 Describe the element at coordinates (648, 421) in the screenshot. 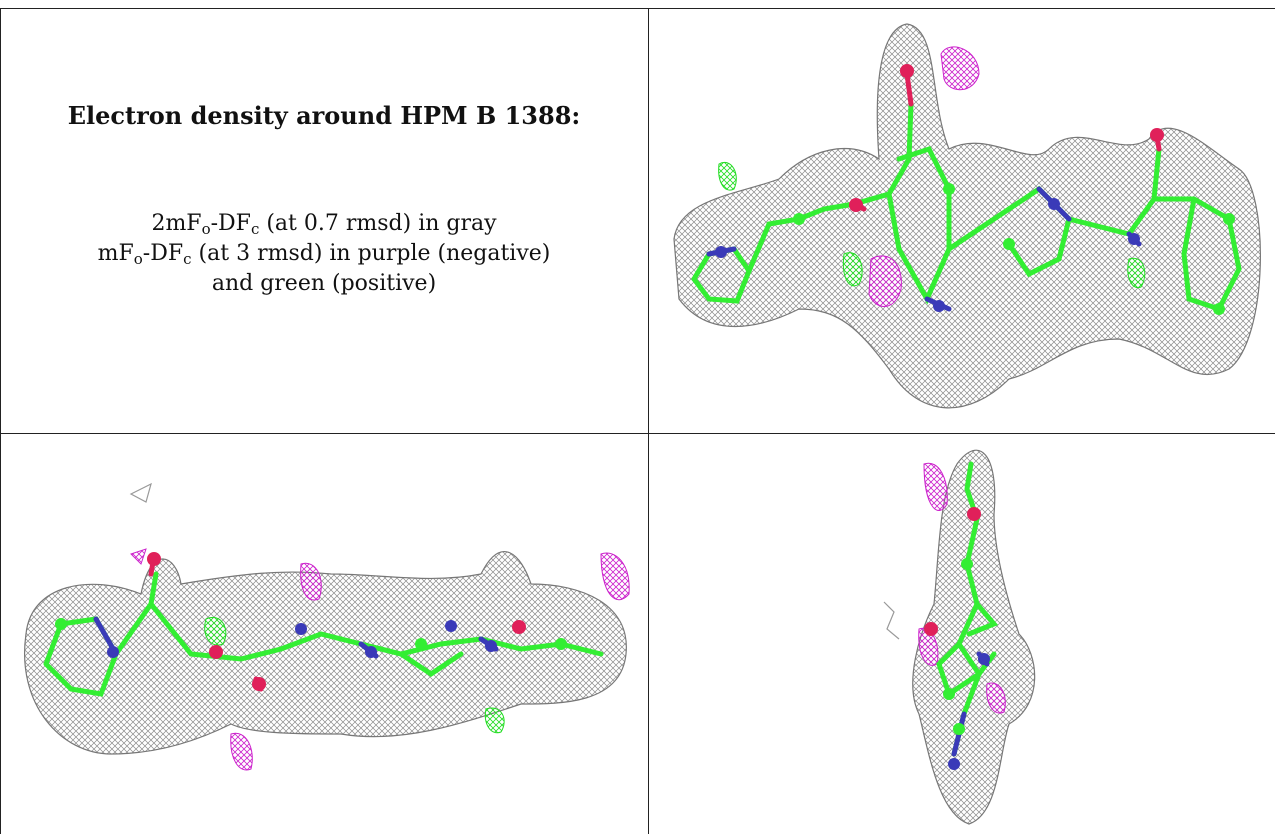

I see `table-divider-vertical` at that location.